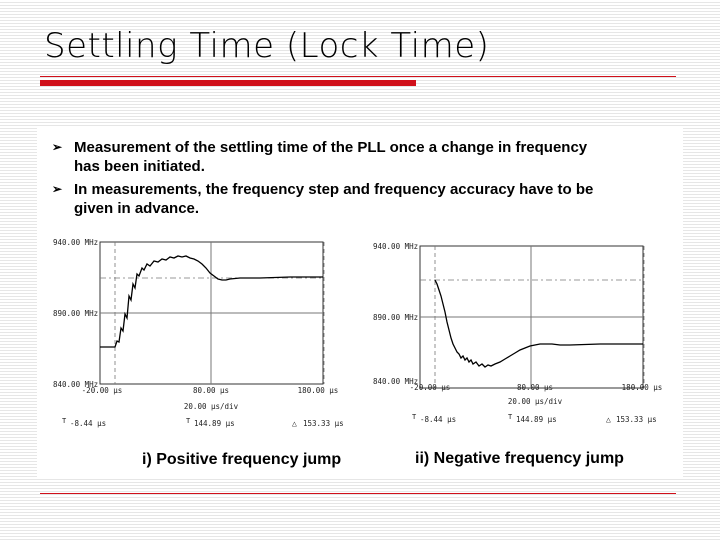  What do you see at coordinates (242, 459) in the screenshot?
I see `caption-positive: i) Positive frequency jump` at bounding box center [242, 459].